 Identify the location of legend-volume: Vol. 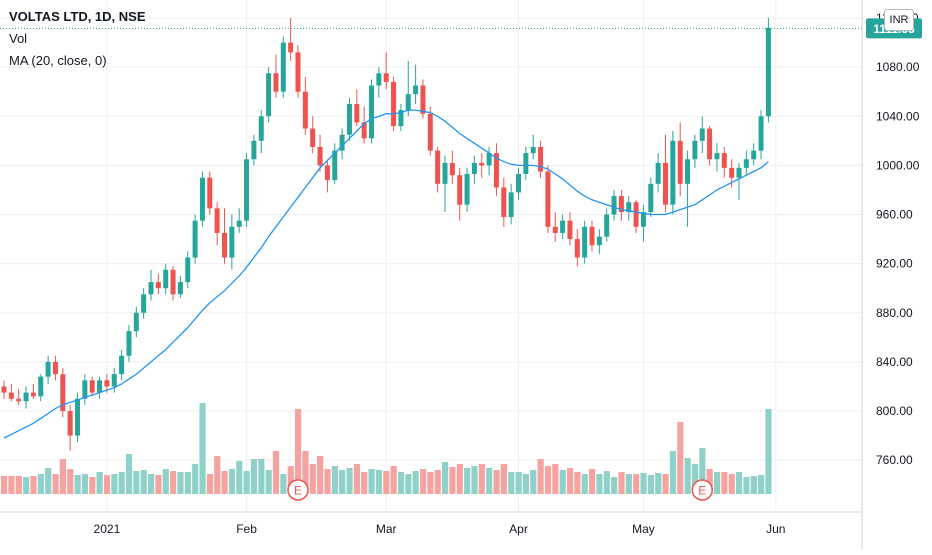
(18, 38).